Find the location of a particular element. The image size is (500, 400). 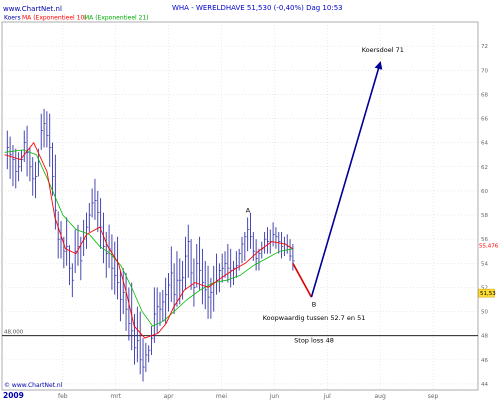

y-tick-label: 66 is located at coordinates (484, 120).